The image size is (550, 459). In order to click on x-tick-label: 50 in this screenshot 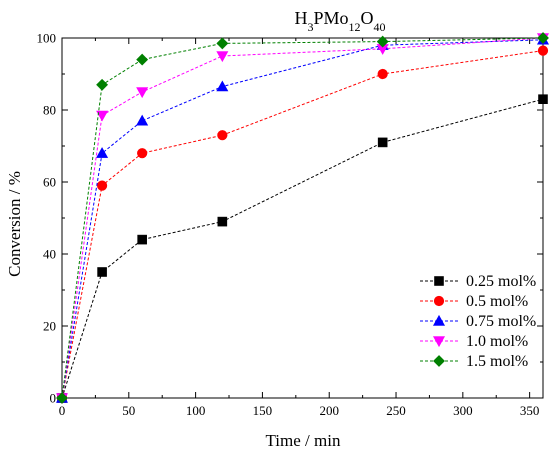, I will do `click(128, 410)`.